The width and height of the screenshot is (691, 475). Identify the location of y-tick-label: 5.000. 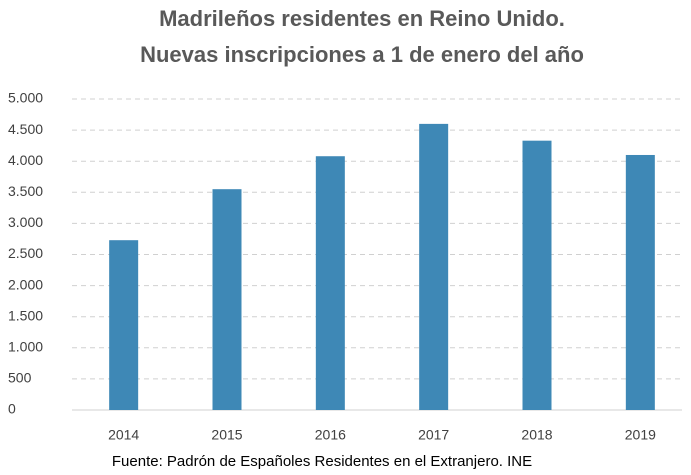
(25, 98).